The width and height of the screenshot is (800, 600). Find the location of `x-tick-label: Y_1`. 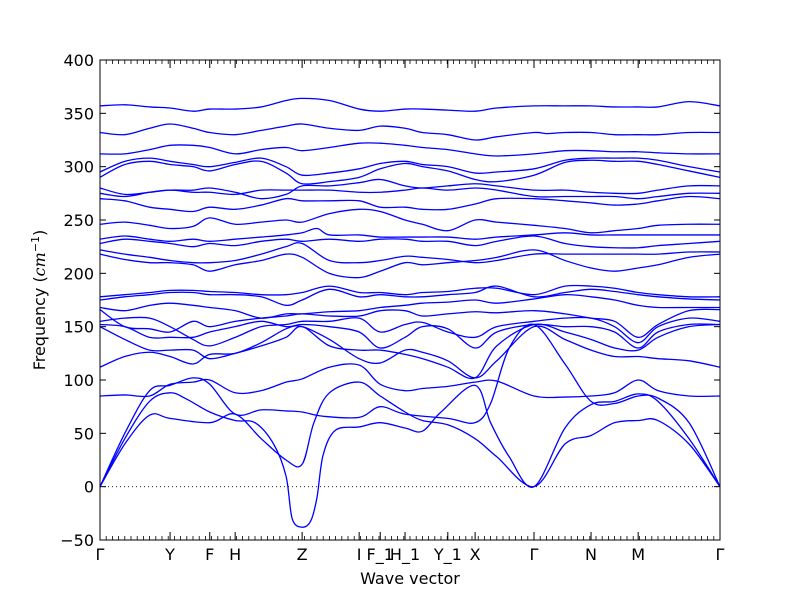

x-tick-label: Y_1 is located at coordinates (447, 555).